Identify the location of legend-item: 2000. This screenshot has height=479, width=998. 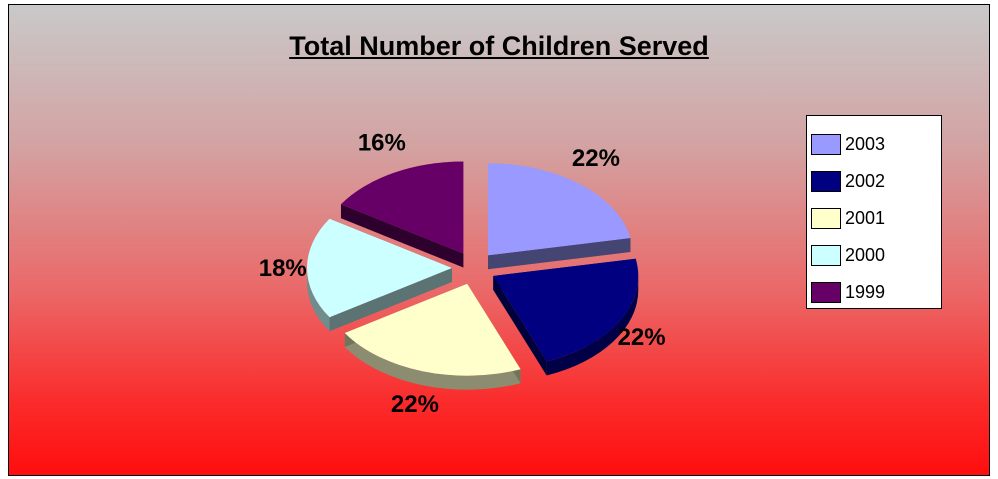
(874, 255).